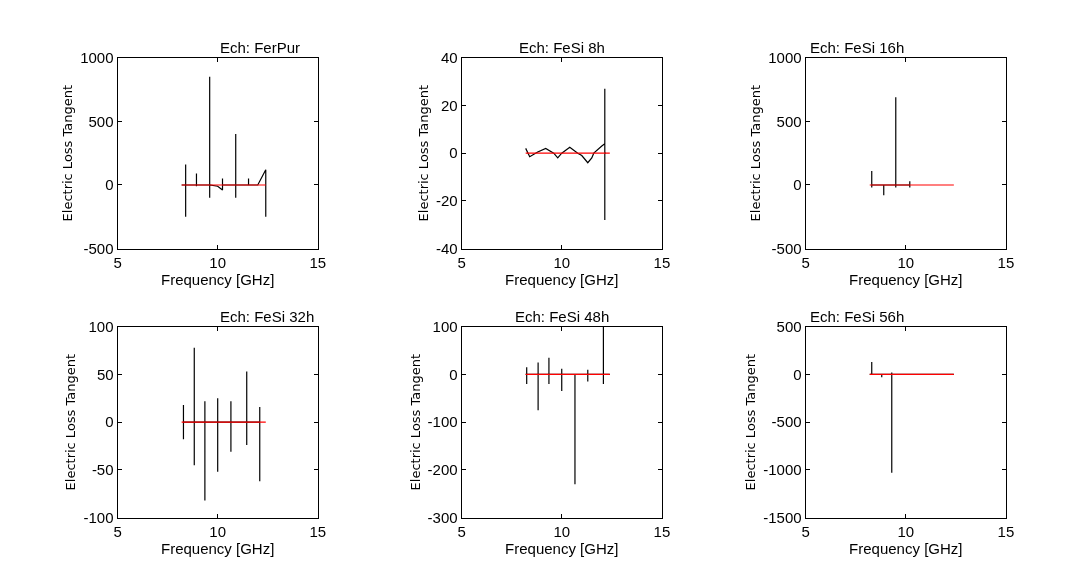 The image size is (1067, 576). Describe the element at coordinates (446, 201) in the screenshot. I see `y-tick-label: -20` at that location.